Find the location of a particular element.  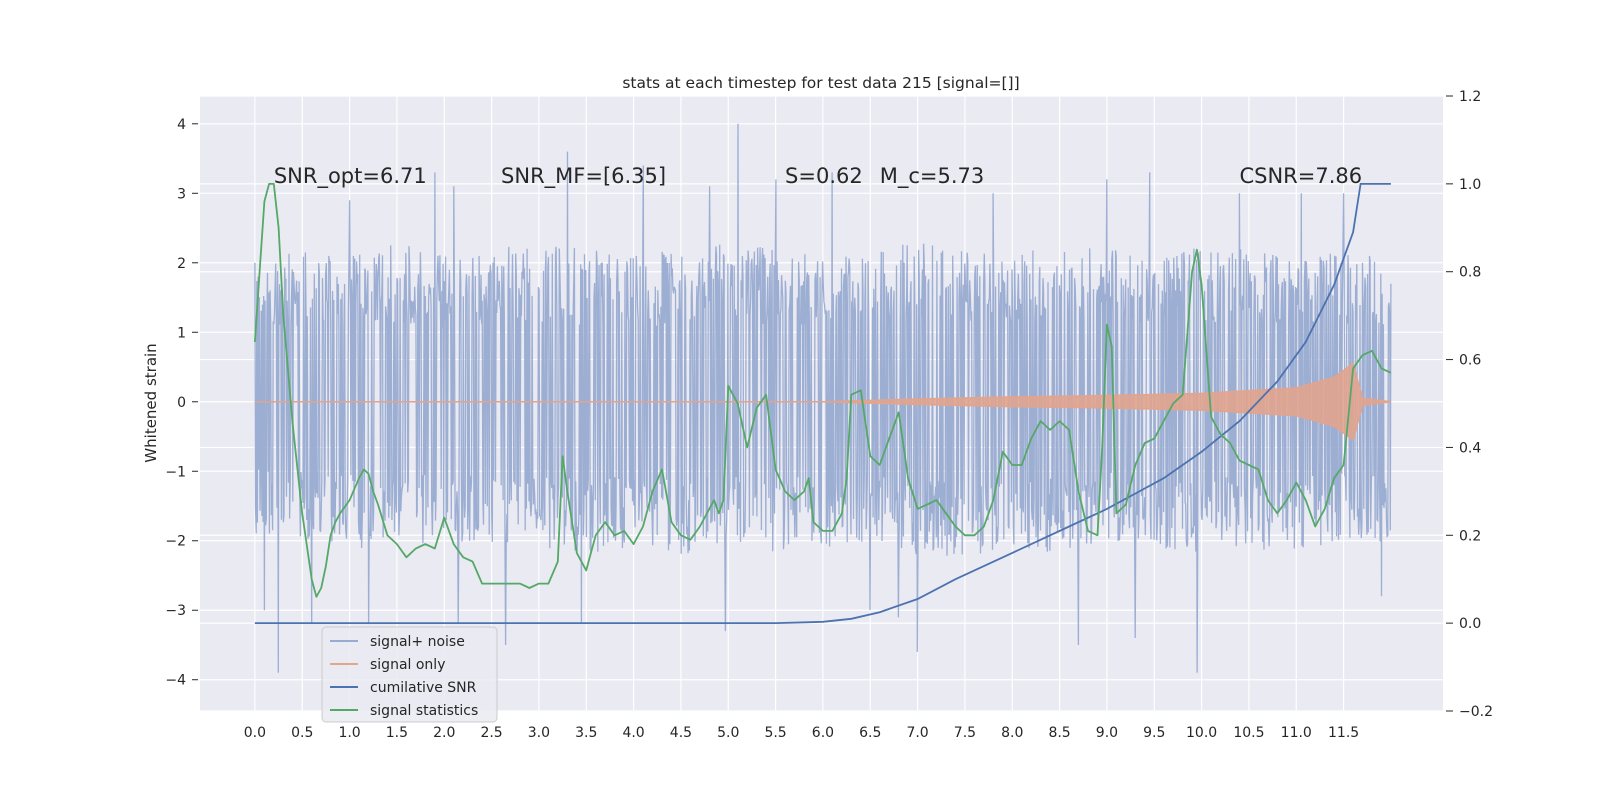

x-tick-label: 6.0 is located at coordinates (823, 733).